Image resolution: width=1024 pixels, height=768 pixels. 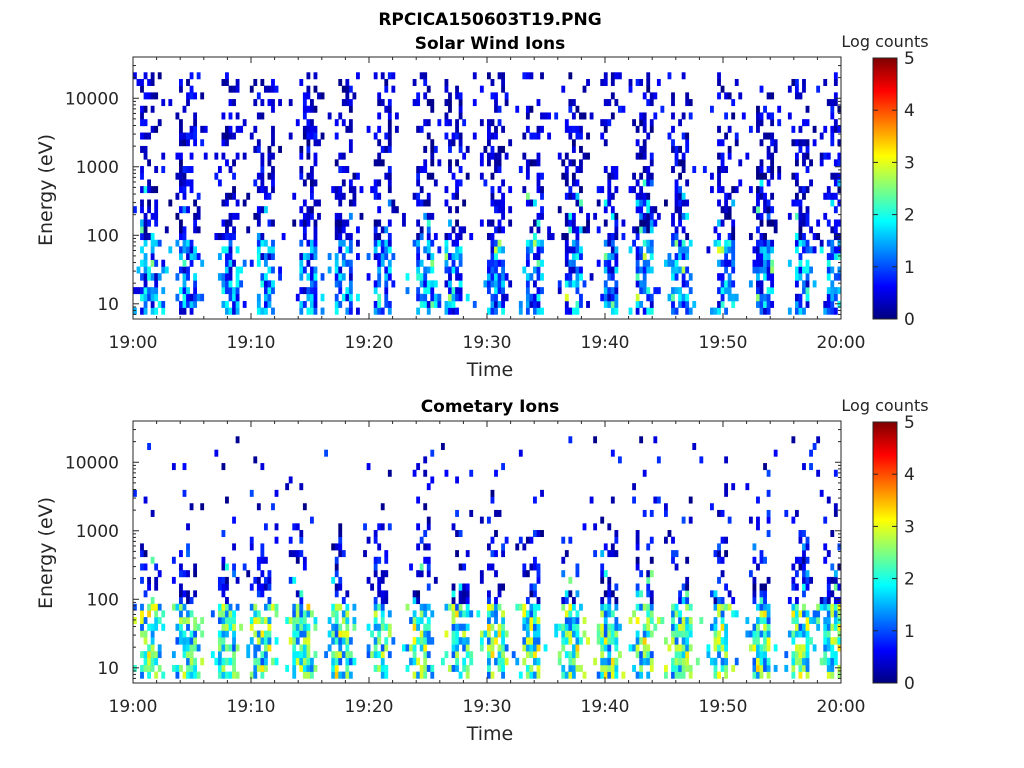 I want to click on colorbar-tick-label: 5, so click(x=909, y=59).